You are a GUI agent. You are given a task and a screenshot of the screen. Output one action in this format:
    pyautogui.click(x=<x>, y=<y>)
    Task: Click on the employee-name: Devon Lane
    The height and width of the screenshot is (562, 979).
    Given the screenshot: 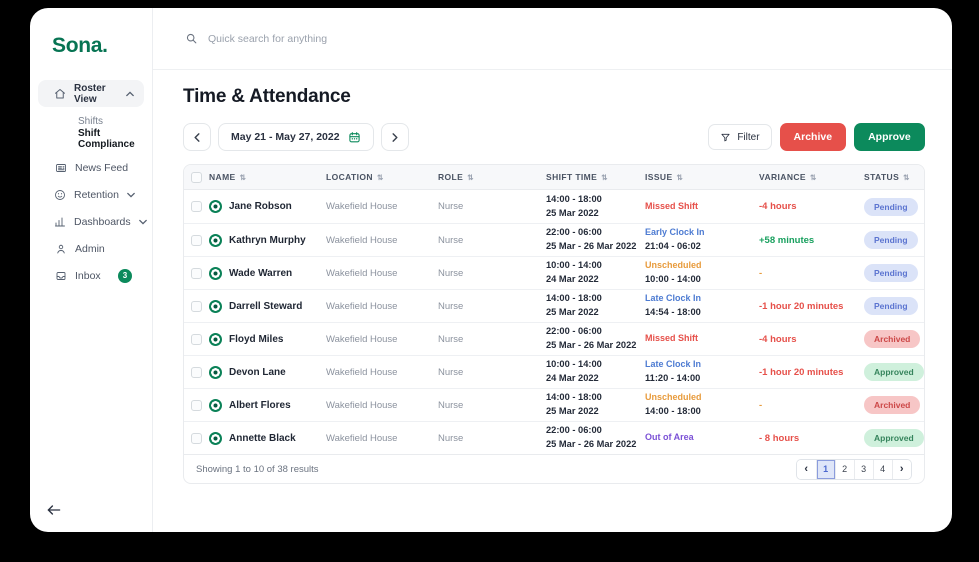 What is the action you would take?
    pyautogui.click(x=257, y=372)
    